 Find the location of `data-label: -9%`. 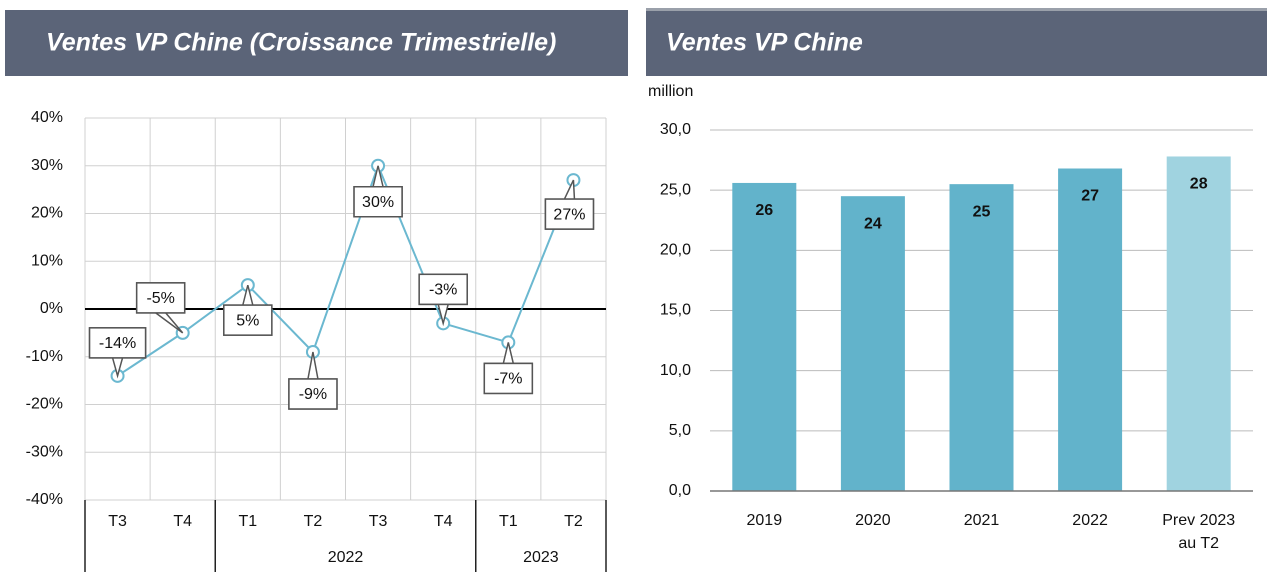

data-label: -9% is located at coordinates (313, 394).